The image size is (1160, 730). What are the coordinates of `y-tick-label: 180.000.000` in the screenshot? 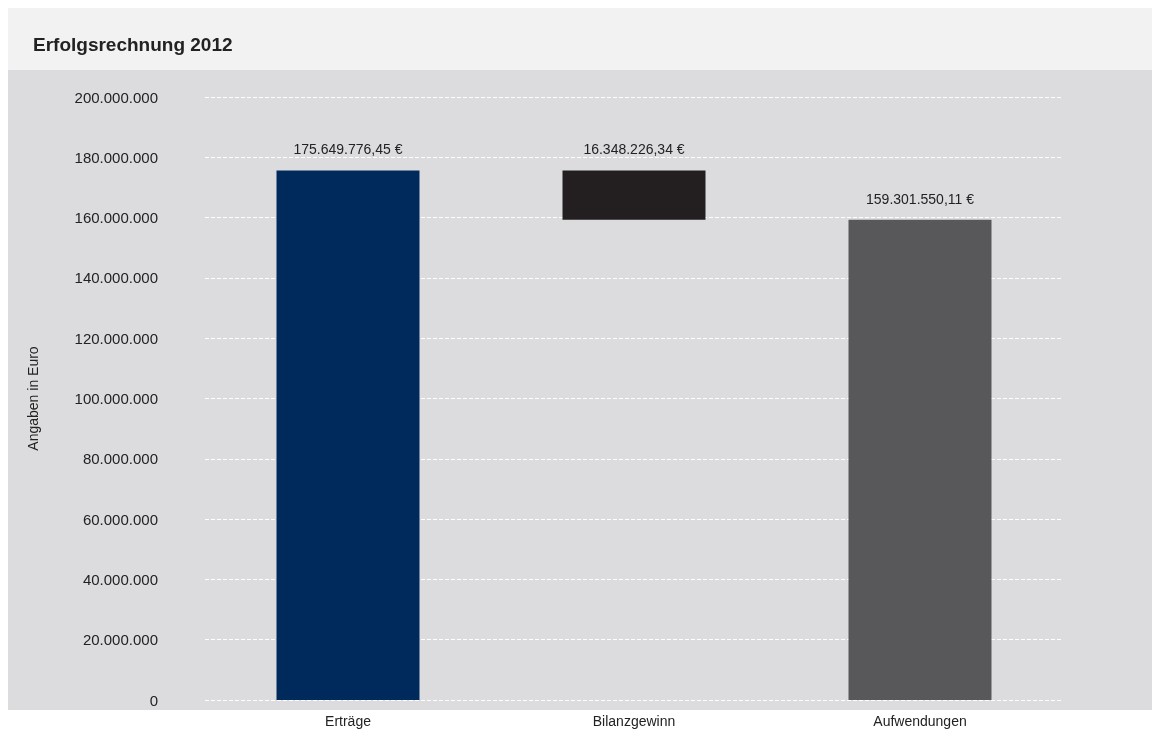 It's located at (116, 157).